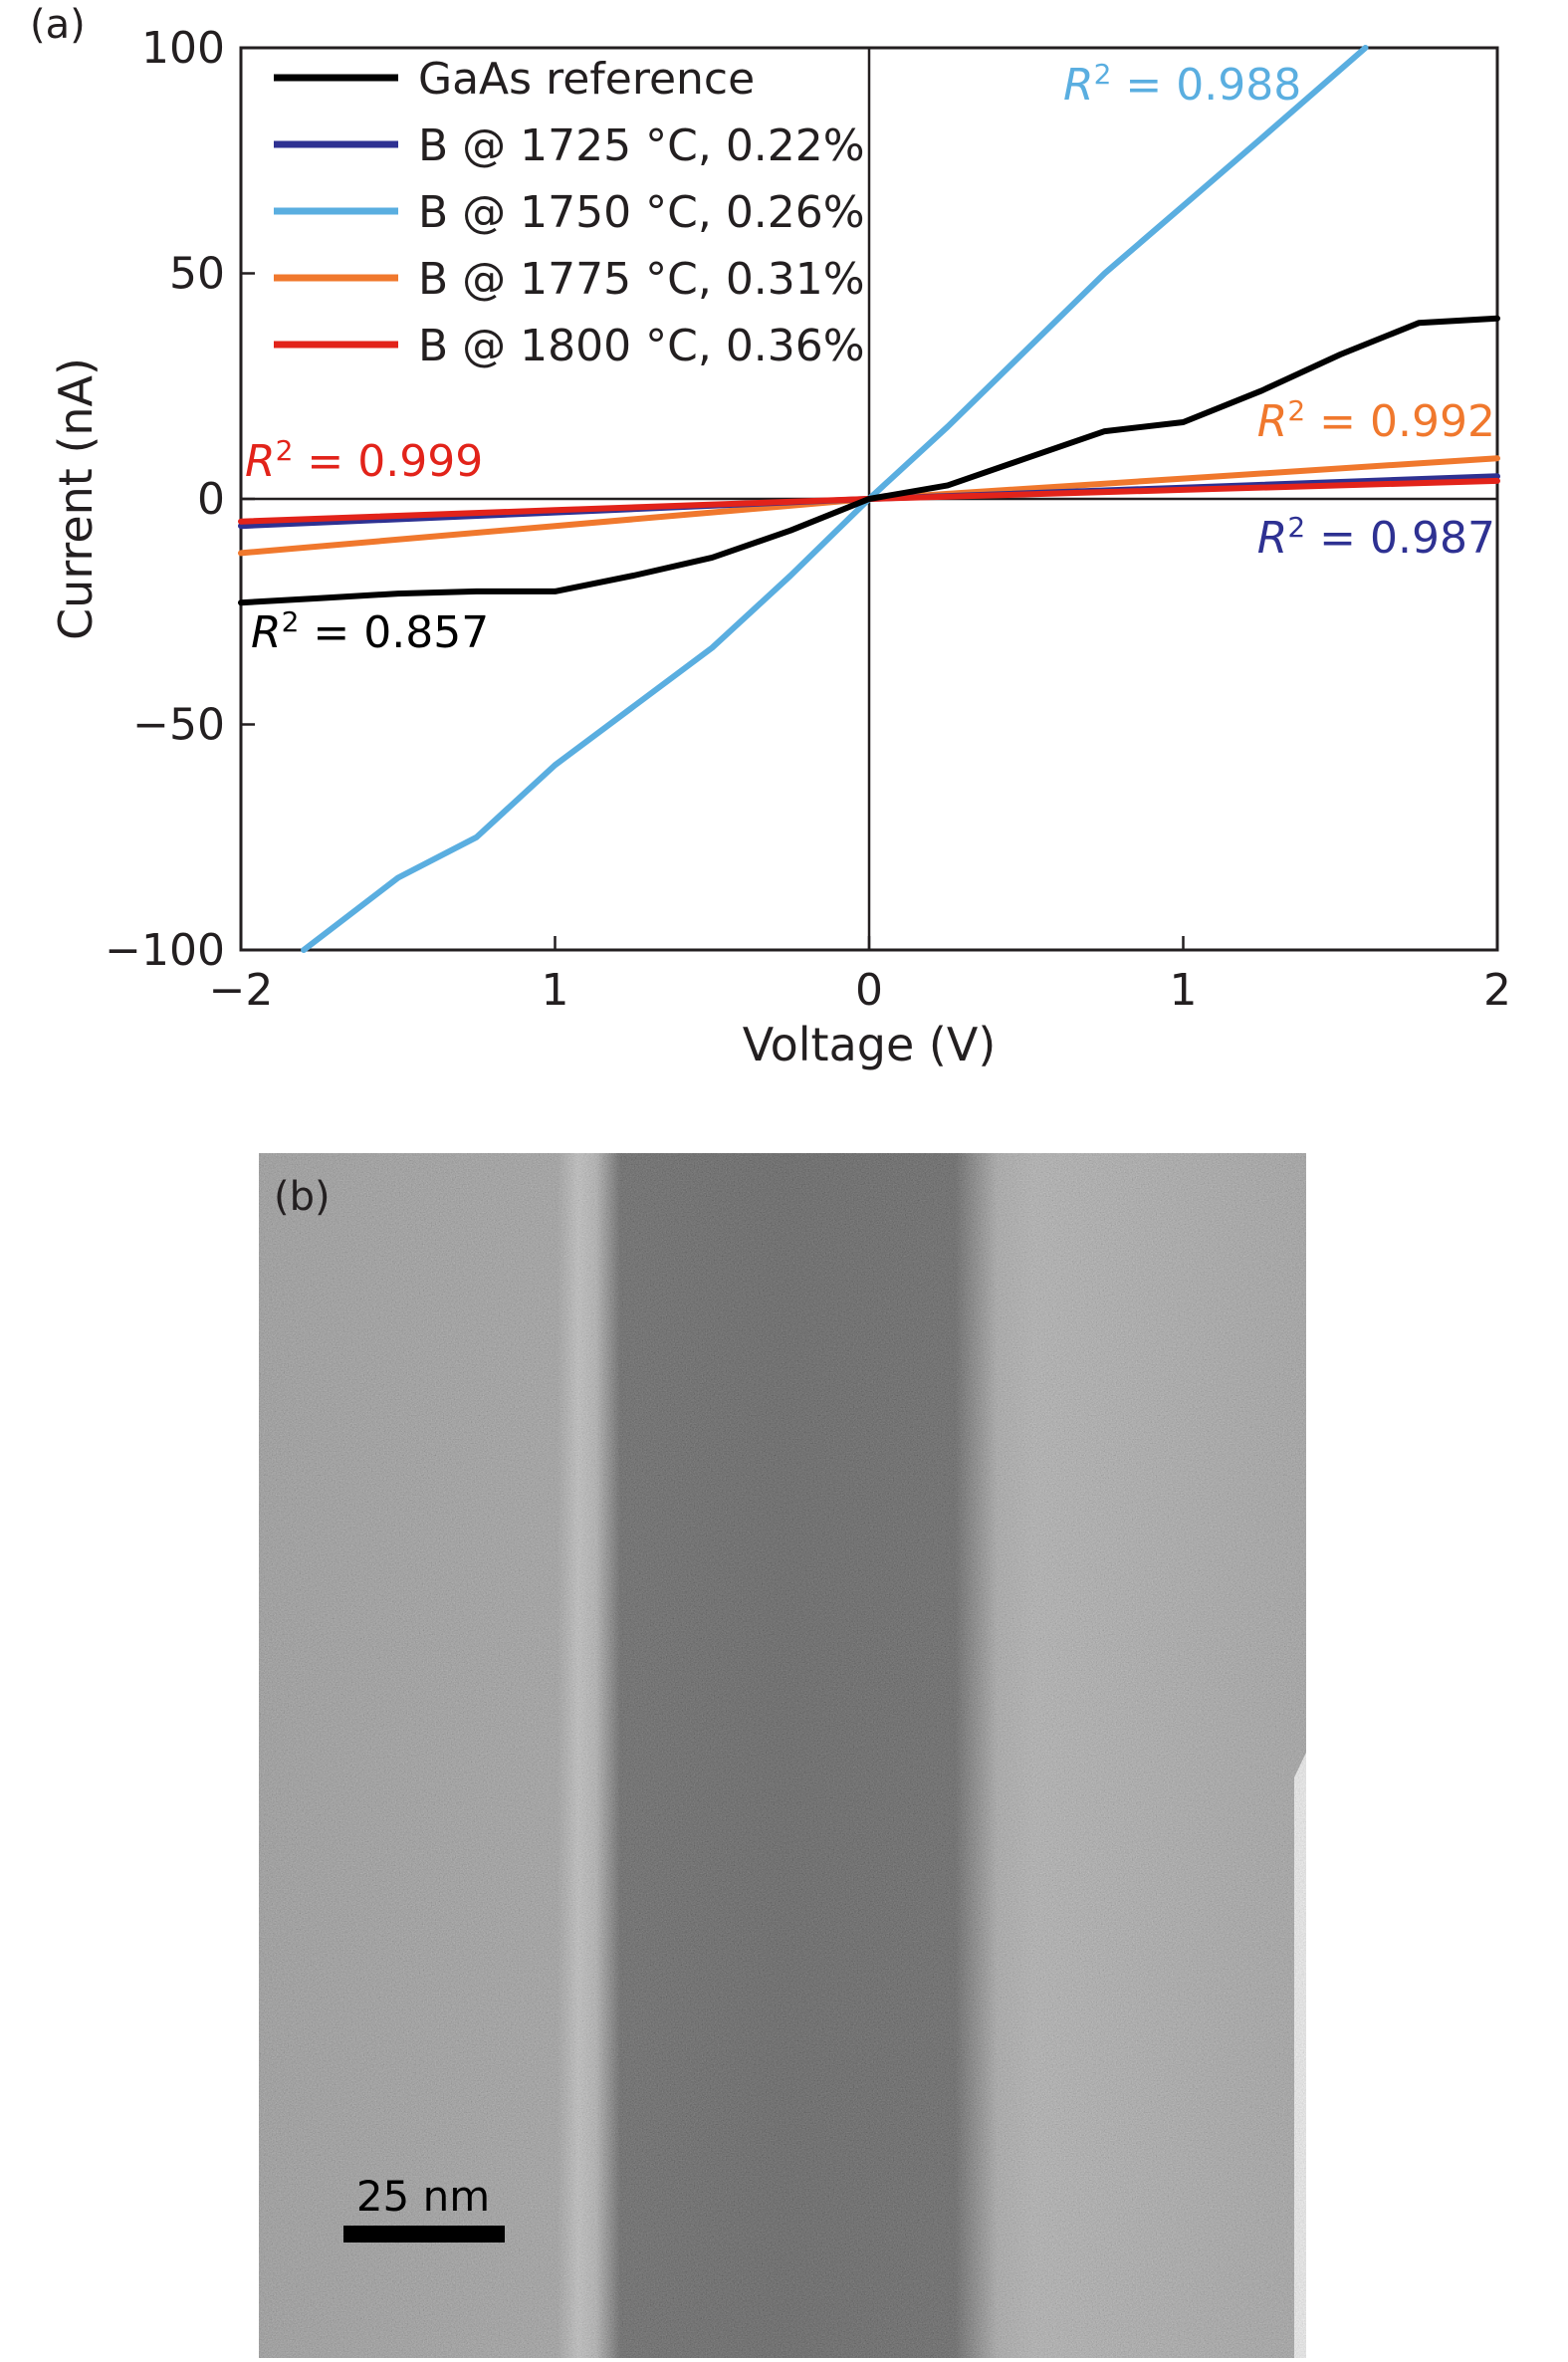 This screenshot has width=1568, height=2362. What do you see at coordinates (869, 990) in the screenshot?
I see `x-tick-label: 0` at bounding box center [869, 990].